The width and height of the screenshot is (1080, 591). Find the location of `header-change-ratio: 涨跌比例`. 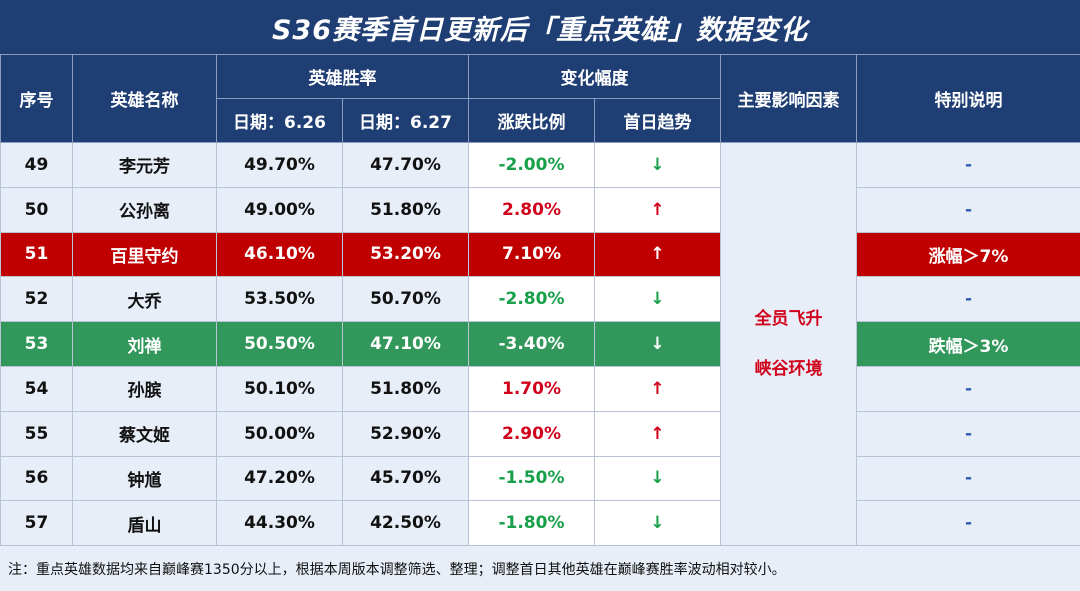

header-change-ratio: 涨跌比例 is located at coordinates (531, 120).